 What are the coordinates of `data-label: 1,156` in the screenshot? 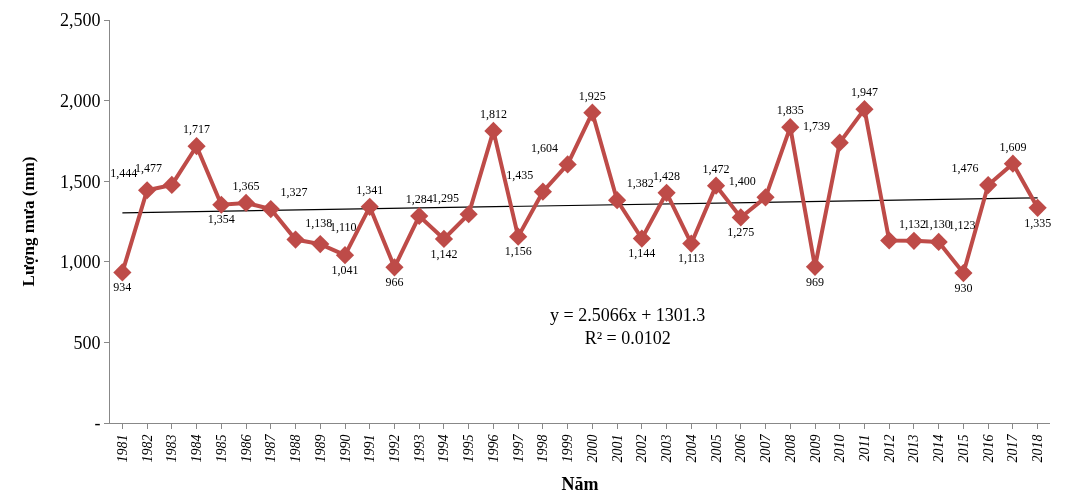 It's located at (518, 251).